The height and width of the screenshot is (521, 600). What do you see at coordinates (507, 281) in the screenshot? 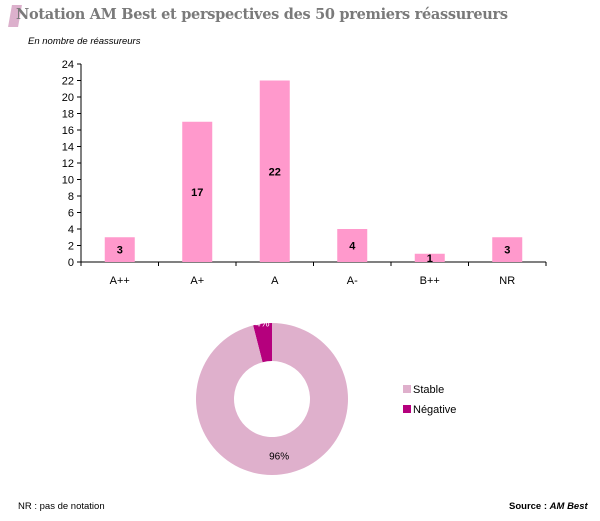
I see `x-tick-label: NR` at bounding box center [507, 281].